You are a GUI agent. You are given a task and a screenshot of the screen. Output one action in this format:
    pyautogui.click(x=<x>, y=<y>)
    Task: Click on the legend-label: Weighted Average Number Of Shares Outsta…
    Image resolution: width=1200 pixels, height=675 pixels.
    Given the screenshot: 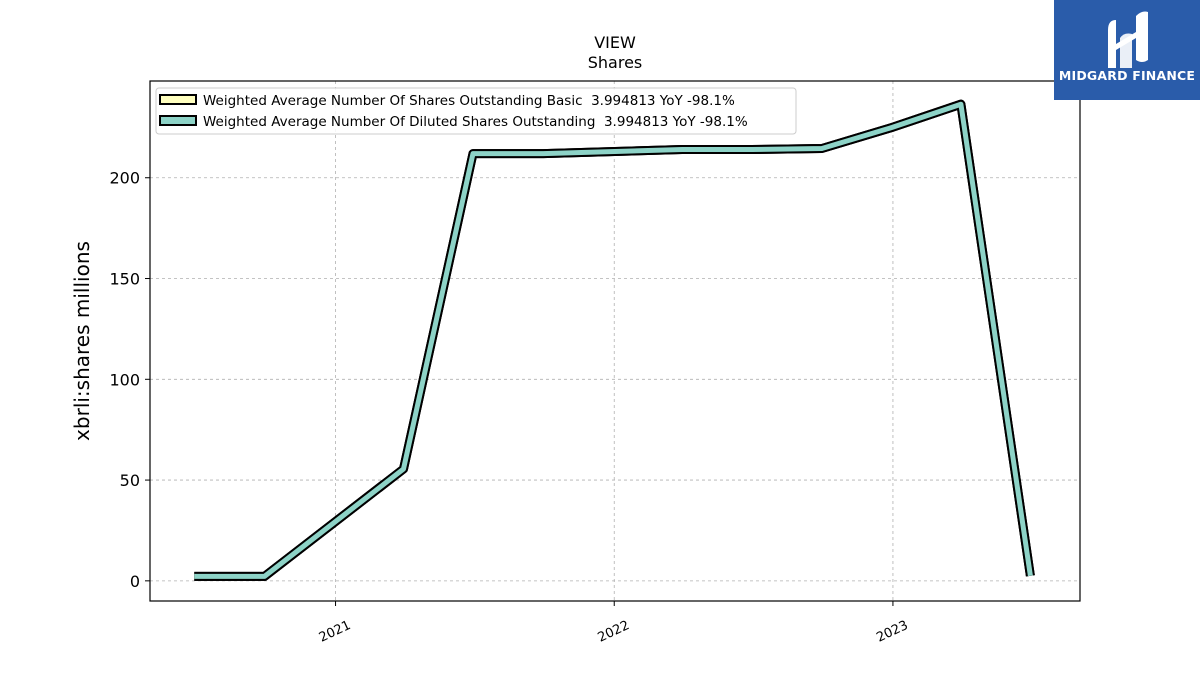 What is the action you would take?
    pyautogui.click(x=469, y=101)
    